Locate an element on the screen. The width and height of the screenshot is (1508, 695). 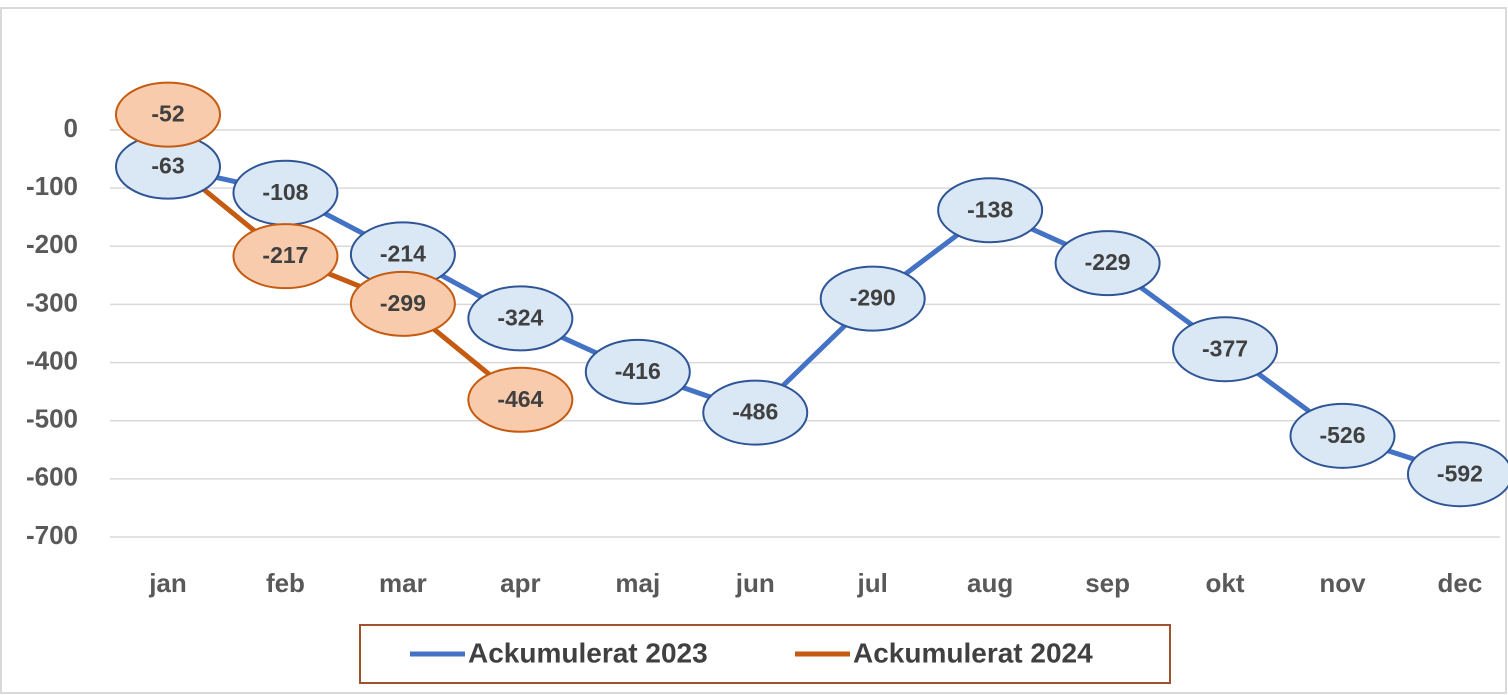
y-tick-label: -700 is located at coordinates (52, 535).